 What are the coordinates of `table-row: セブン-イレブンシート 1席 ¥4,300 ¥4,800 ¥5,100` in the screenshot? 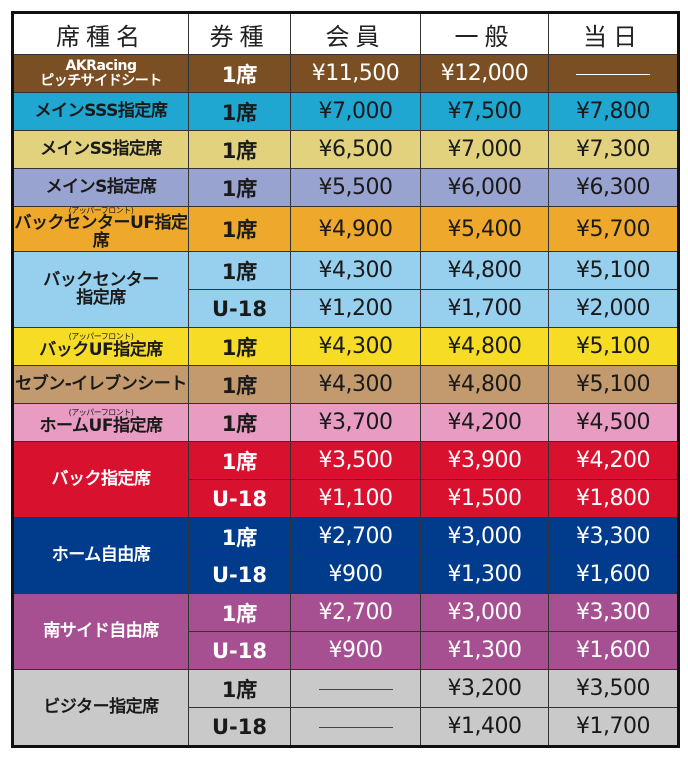 It's located at (345, 385).